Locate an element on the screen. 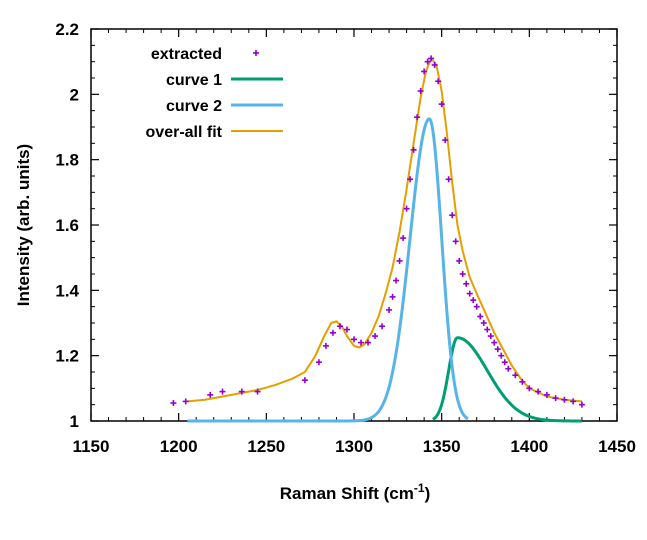 The height and width of the screenshot is (540, 647). x-tick-label: 1200 is located at coordinates (179, 446).